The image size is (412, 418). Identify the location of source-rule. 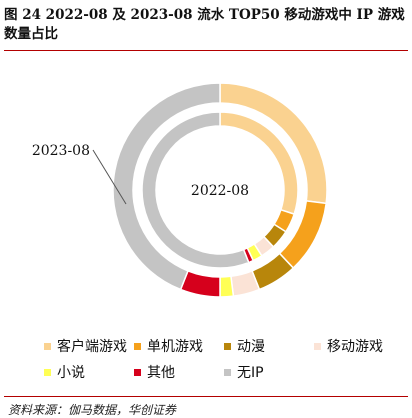
(206, 396).